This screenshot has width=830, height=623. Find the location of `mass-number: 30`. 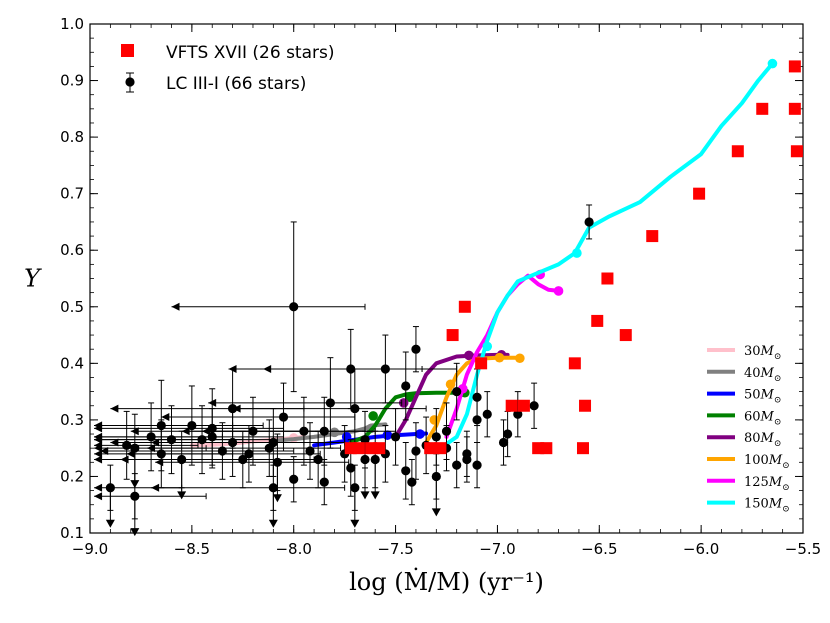

mass-number: 30 is located at coordinates (752, 351).